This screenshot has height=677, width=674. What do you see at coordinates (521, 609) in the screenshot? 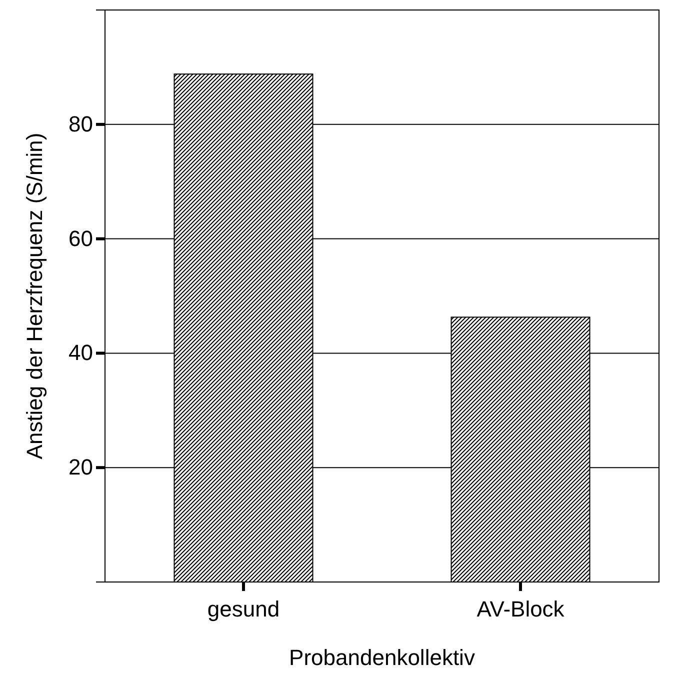
I see `x-tick-label: AV-Block` at bounding box center [521, 609].